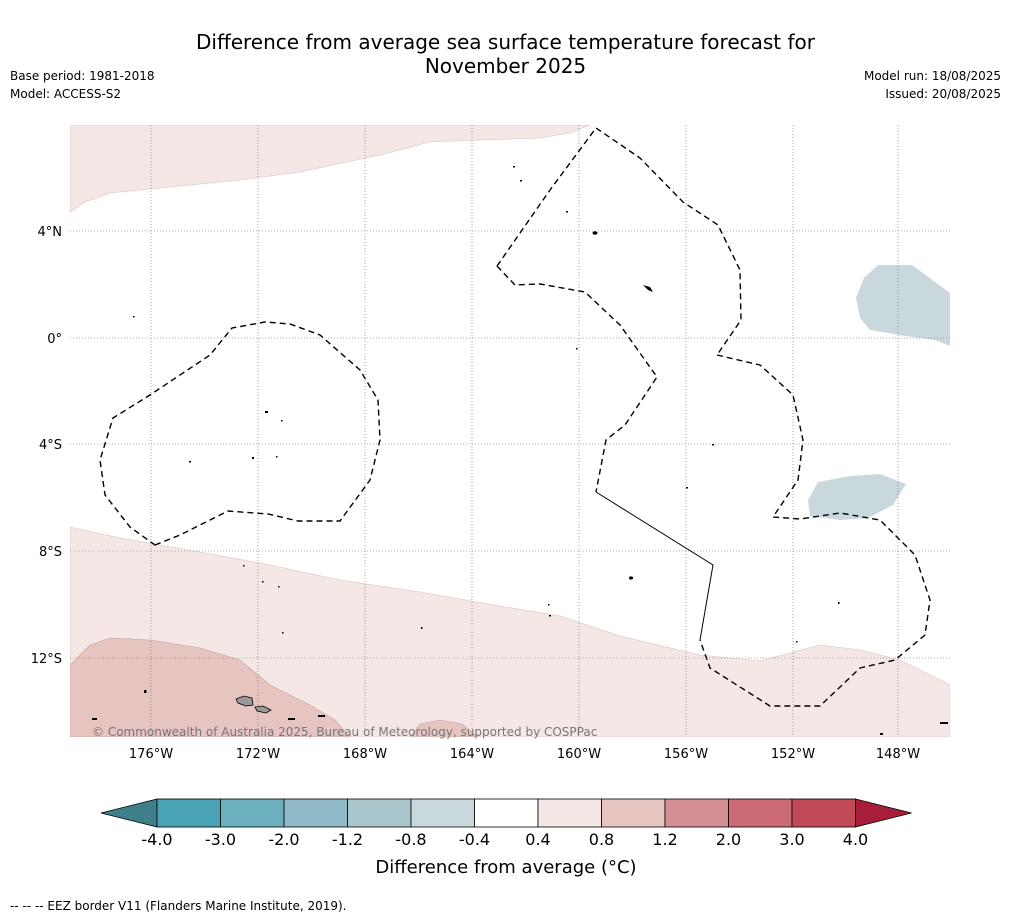 The width and height of the screenshot is (1011, 919). I want to click on lat-label: 8°S, so click(50, 552).